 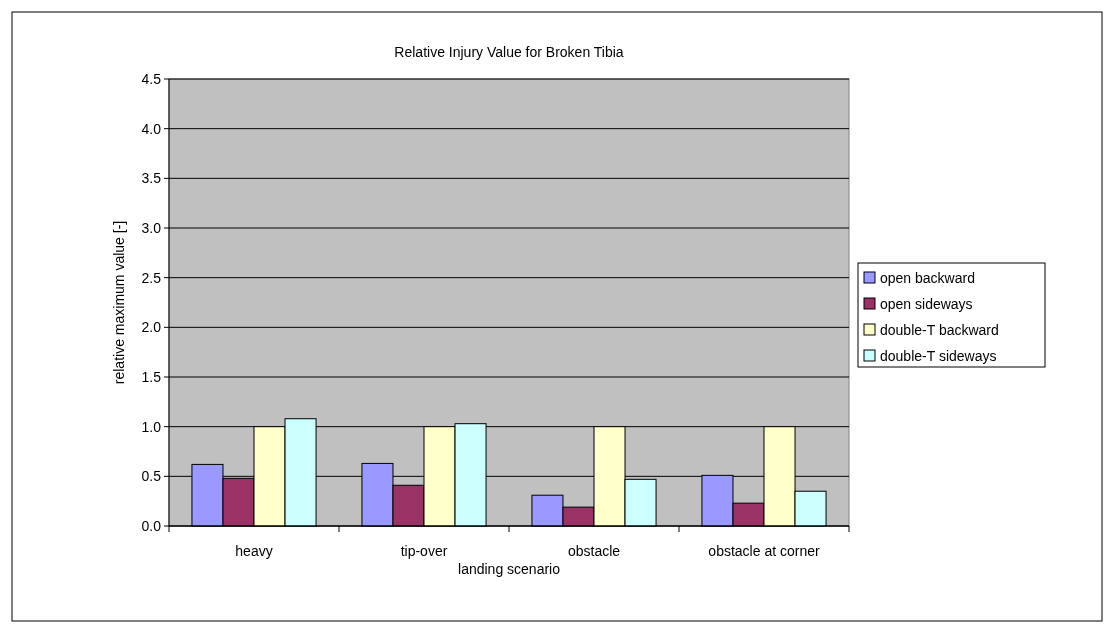 What do you see at coordinates (151, 376) in the screenshot?
I see `y-tick-label: 1.5` at bounding box center [151, 376].